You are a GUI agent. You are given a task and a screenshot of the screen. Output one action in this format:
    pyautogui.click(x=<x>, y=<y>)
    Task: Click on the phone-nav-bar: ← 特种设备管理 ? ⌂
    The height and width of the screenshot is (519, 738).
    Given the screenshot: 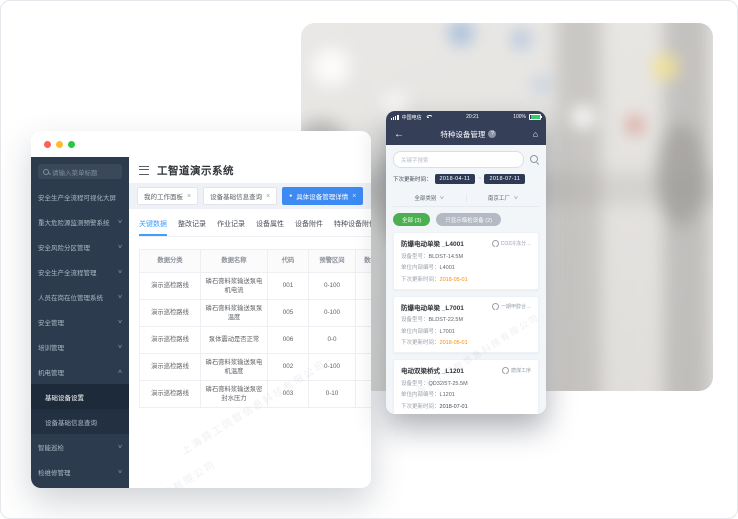 What is the action you would take?
    pyautogui.click(x=466, y=134)
    